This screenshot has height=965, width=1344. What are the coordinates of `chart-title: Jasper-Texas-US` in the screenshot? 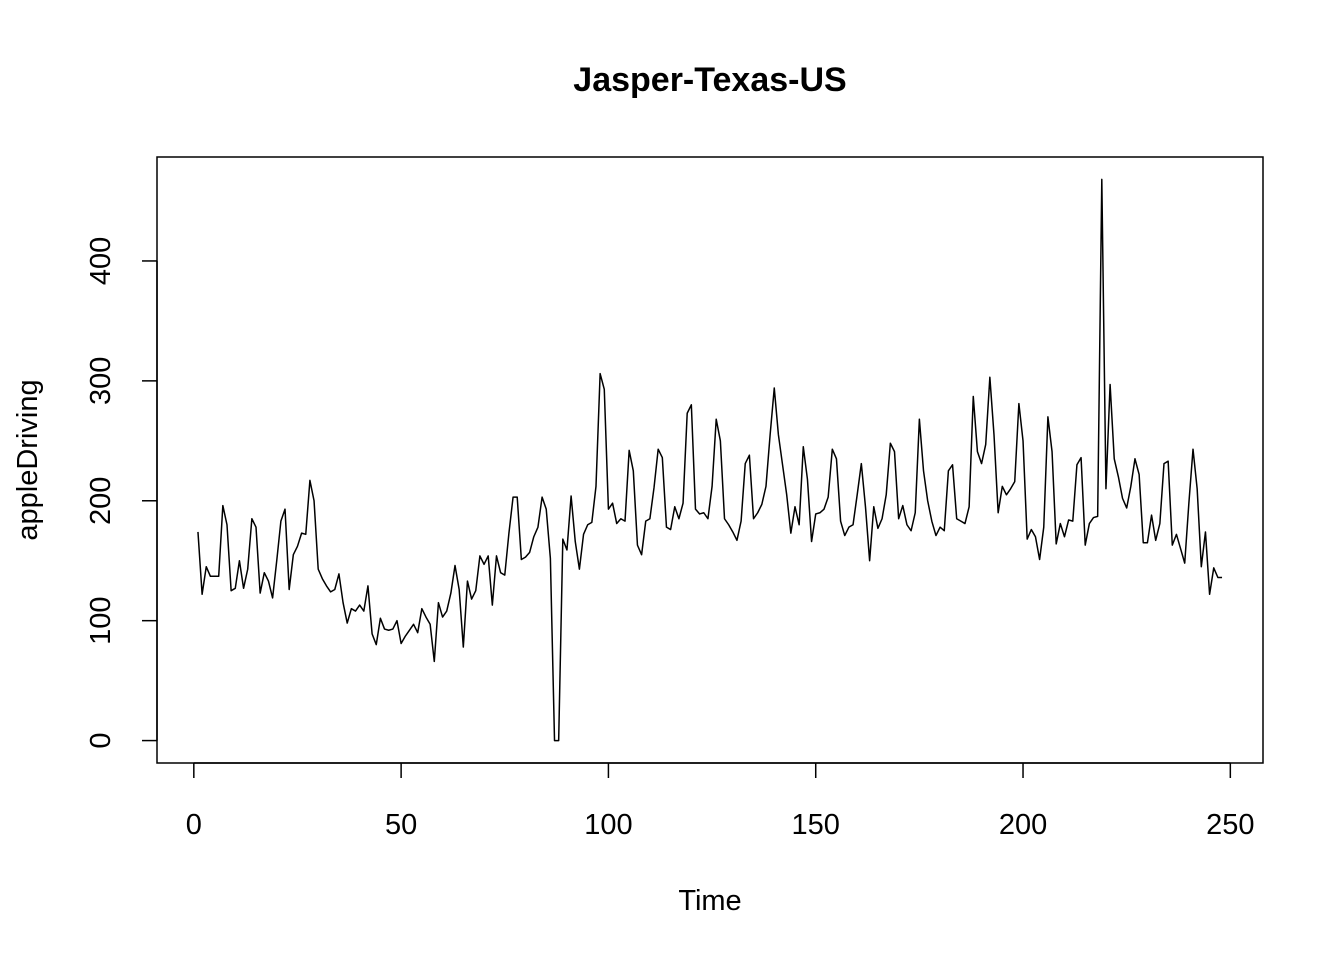 It's located at (709, 80).